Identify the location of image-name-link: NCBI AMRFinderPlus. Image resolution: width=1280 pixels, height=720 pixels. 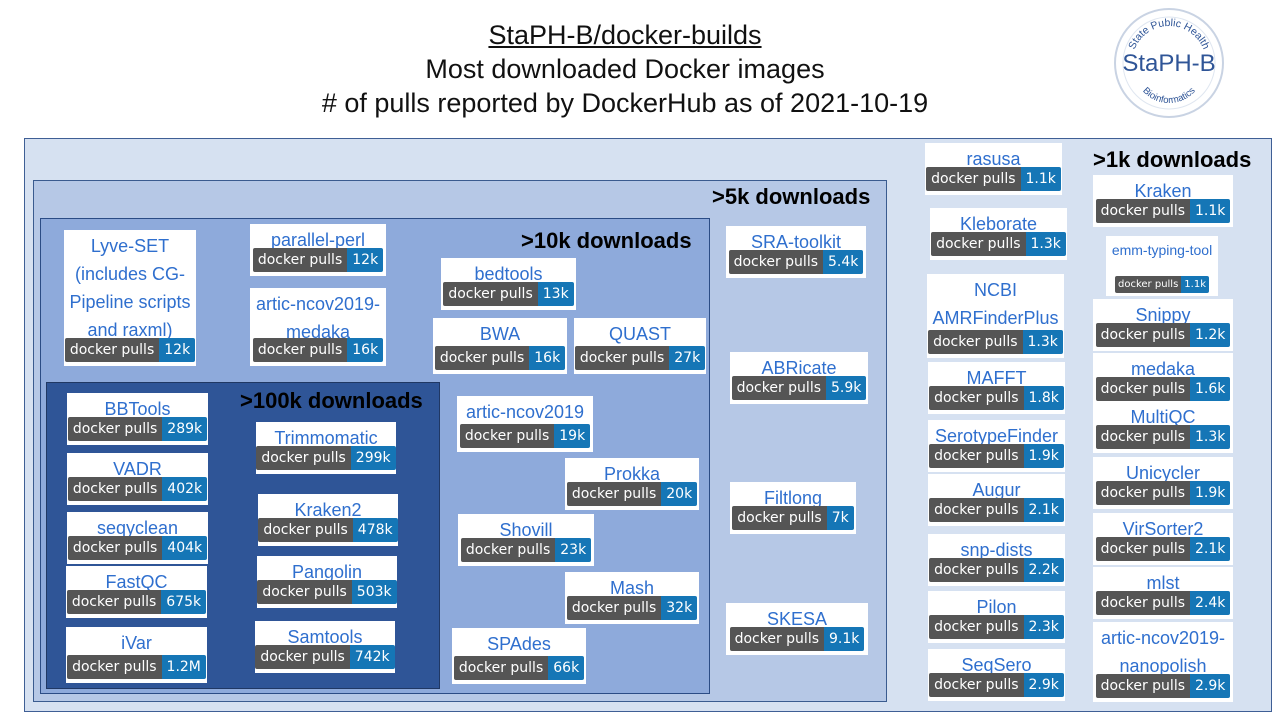
(995, 304).